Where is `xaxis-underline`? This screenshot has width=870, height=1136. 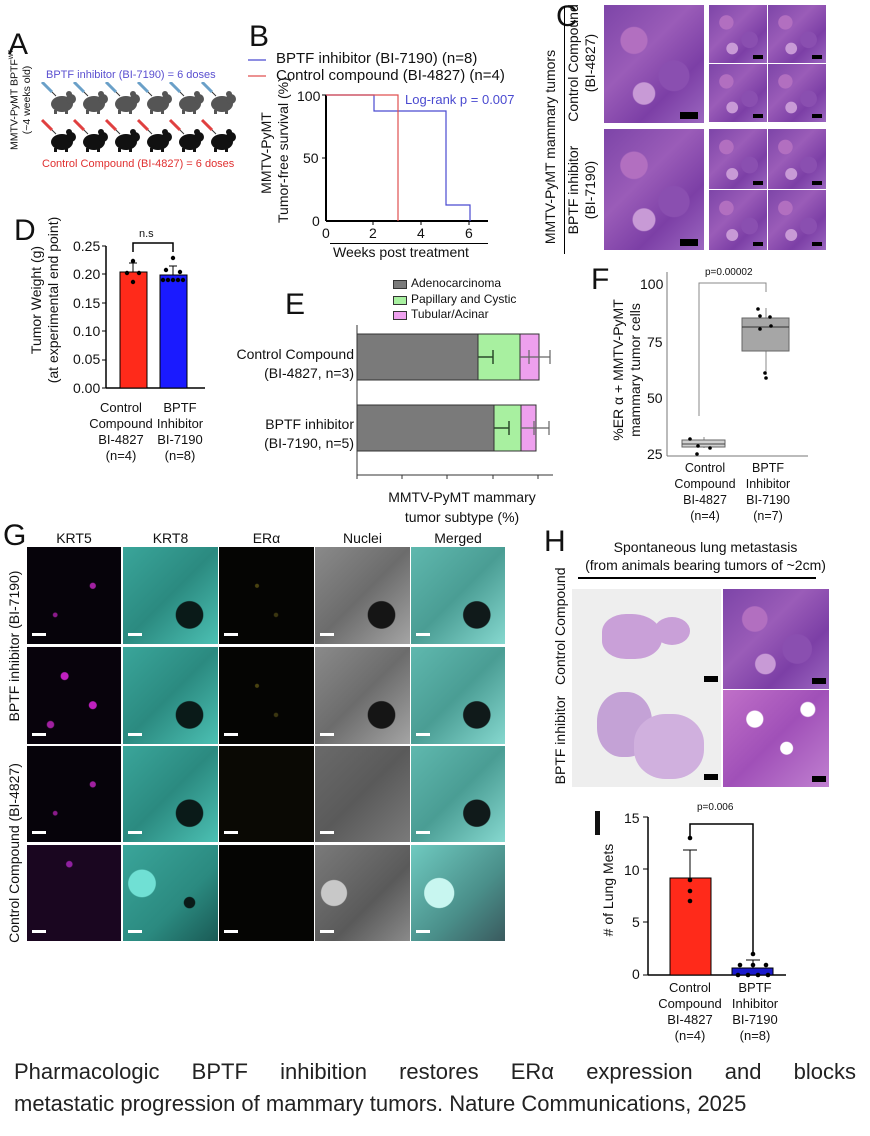 xaxis-underline is located at coordinates (409, 243).